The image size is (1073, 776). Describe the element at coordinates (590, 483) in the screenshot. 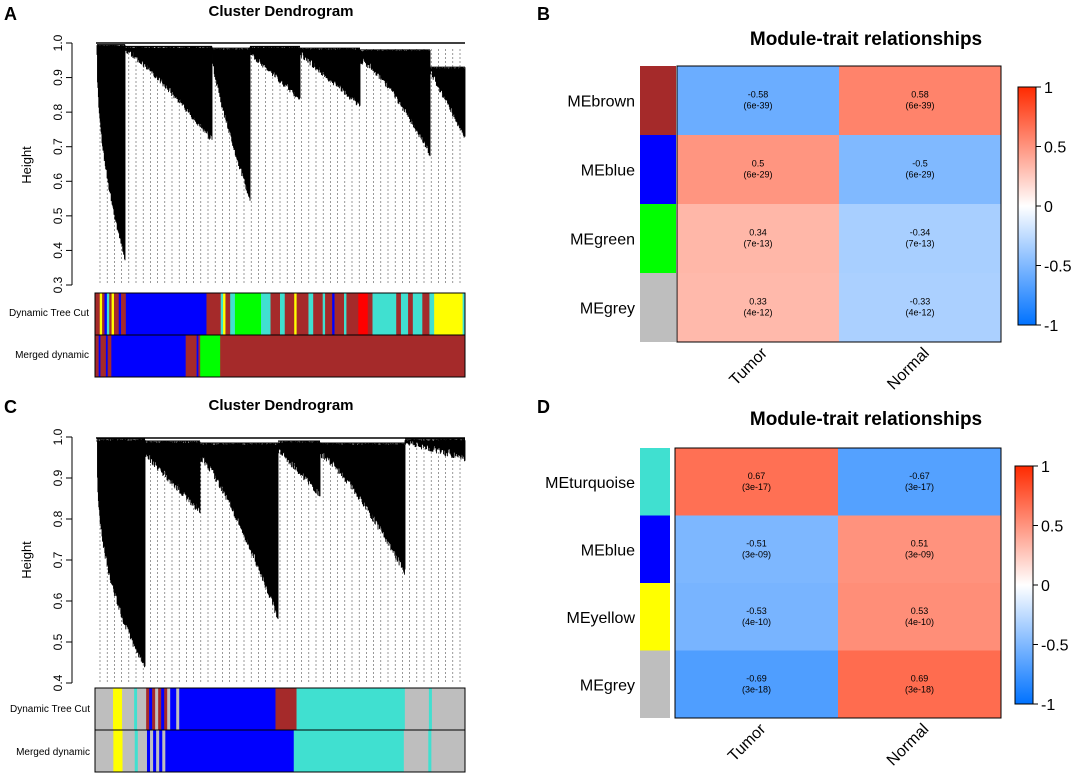

I see `module-row-label: MEturquoise` at that location.